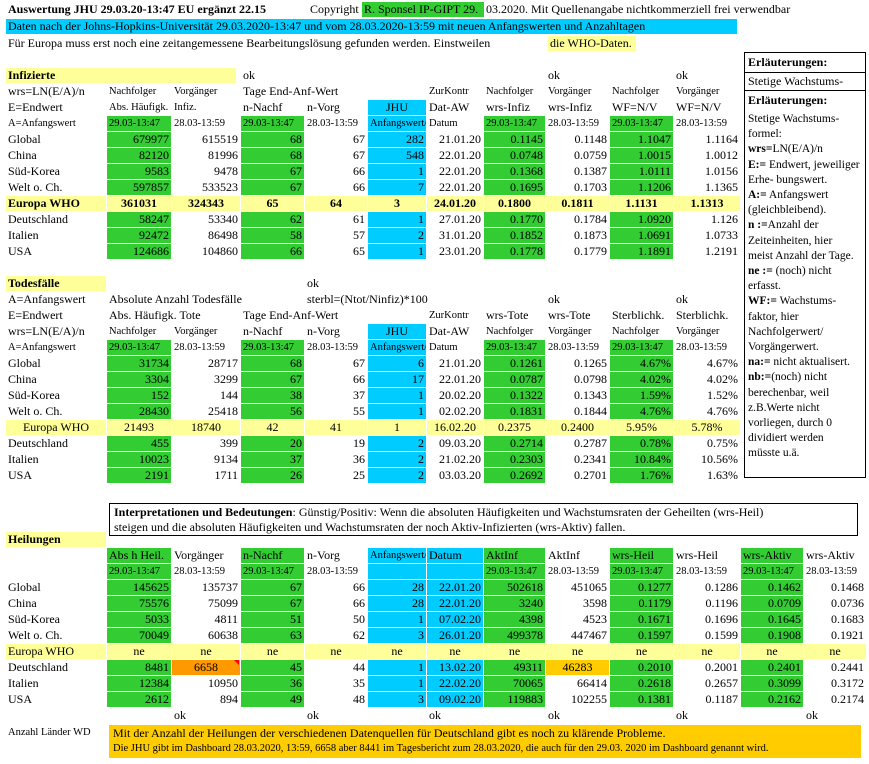  I want to click on row-label: Deutschland, so click(38, 667).